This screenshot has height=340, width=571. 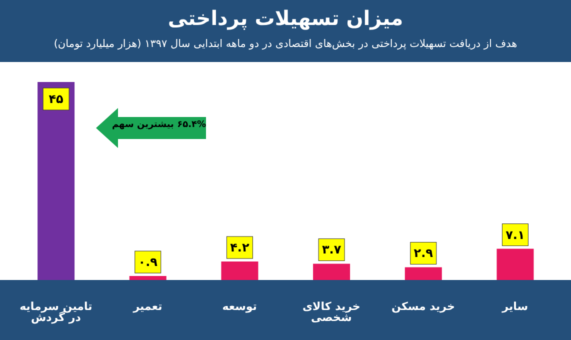 What do you see at coordinates (331, 312) in the screenshot?
I see `x-tick-label: خرید کالای شخصی` at bounding box center [331, 312].